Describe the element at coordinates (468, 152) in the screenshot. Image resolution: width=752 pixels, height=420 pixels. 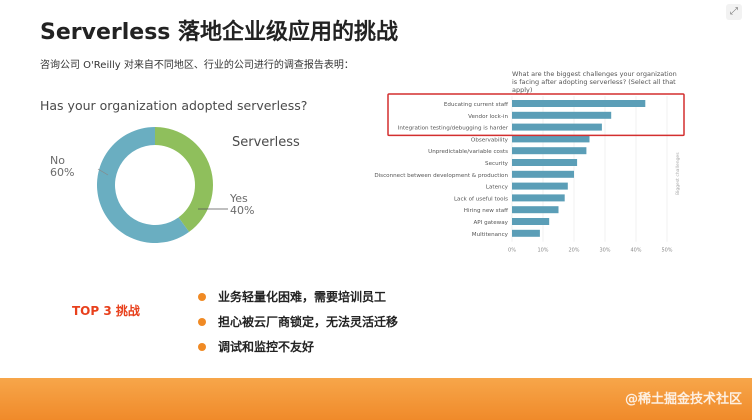
I see `bar-category-label: Unpredictable/variable costs` at that location.